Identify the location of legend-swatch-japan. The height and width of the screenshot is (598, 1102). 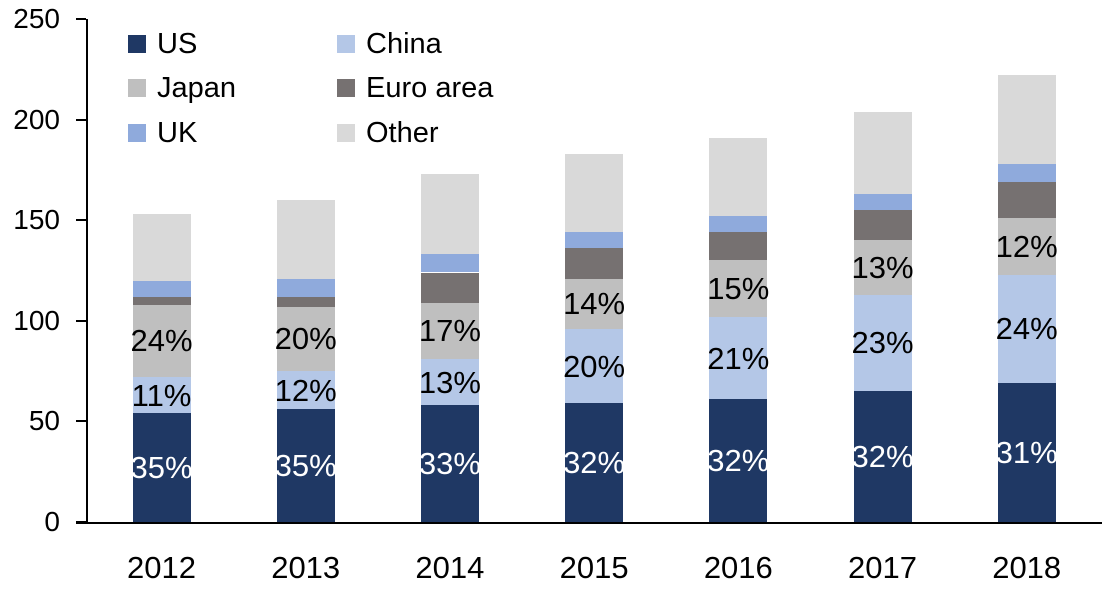
(137, 88).